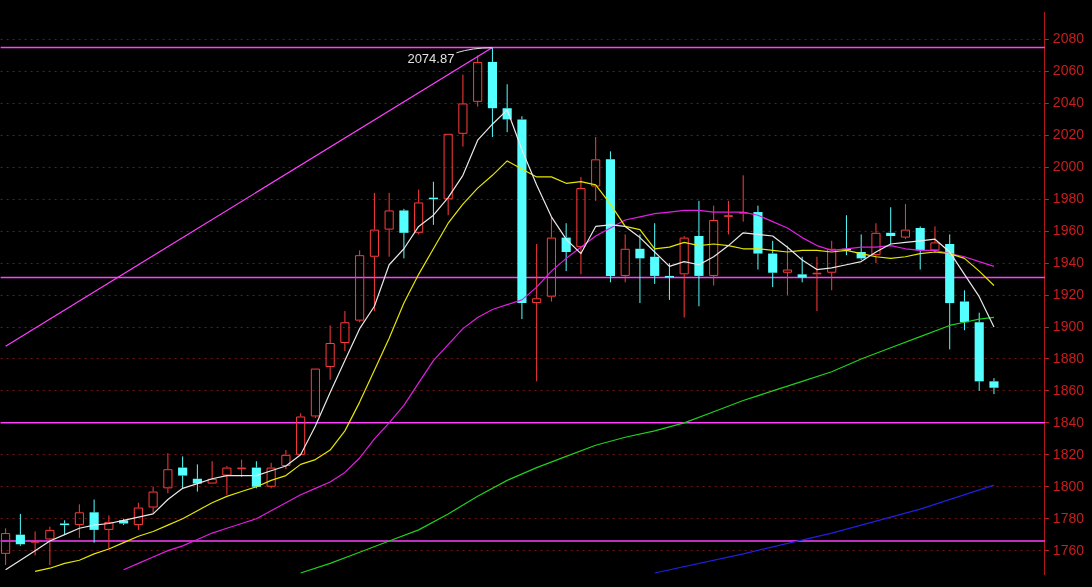  What do you see at coordinates (1068, 102) in the screenshot?
I see `y-tick-label: 2040` at bounding box center [1068, 102].